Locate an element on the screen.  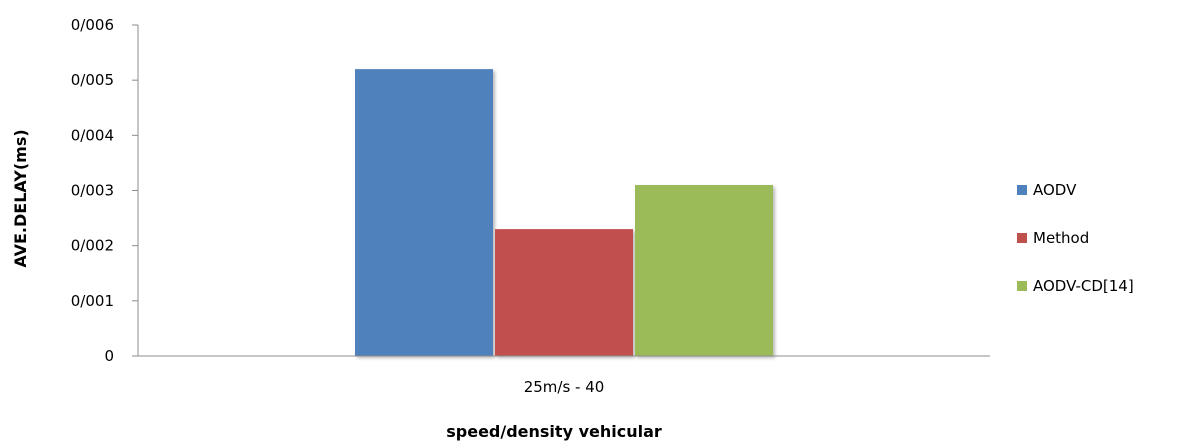
y-tick-label: 0/001 is located at coordinates (92, 301).